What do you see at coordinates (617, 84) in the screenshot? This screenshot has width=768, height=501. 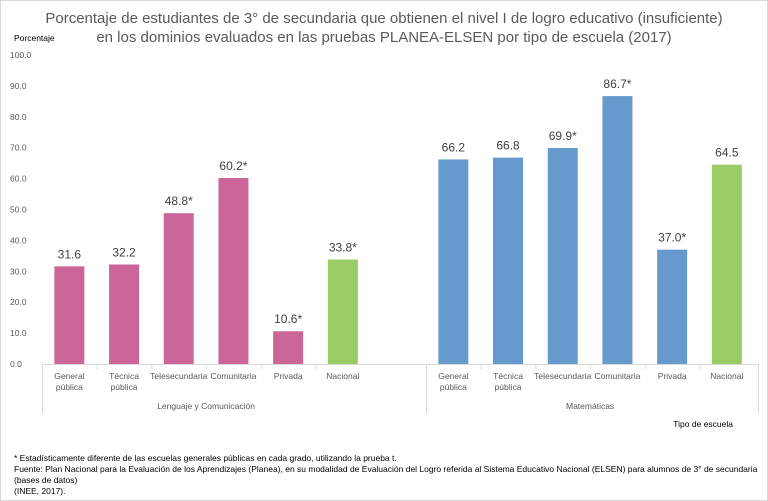 I see `data-label: 86.7*` at bounding box center [617, 84].